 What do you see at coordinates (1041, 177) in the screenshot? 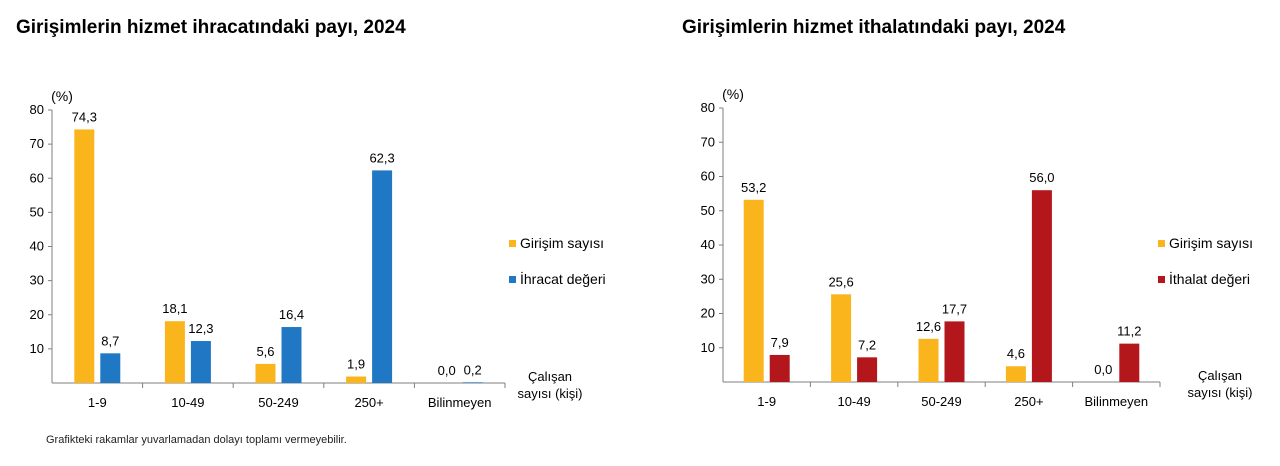
I see `import-data-label: 56,0` at bounding box center [1041, 177].